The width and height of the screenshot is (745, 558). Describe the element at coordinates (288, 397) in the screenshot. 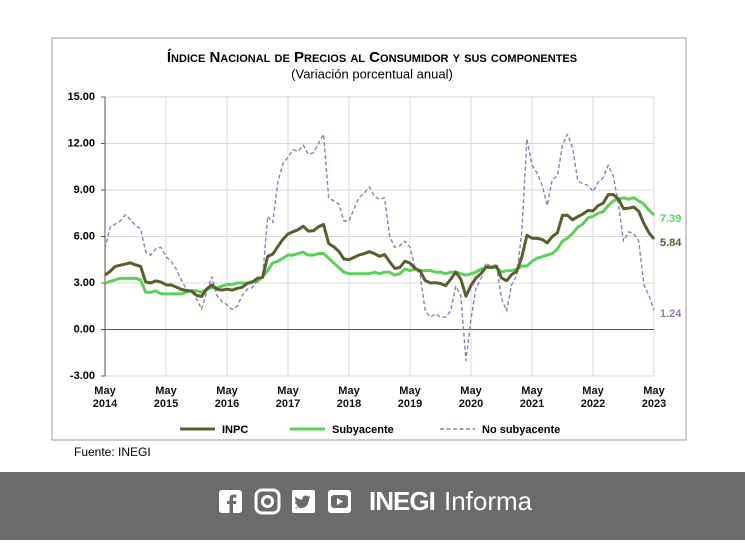

I see `x-tick-label: May 2017` at that location.